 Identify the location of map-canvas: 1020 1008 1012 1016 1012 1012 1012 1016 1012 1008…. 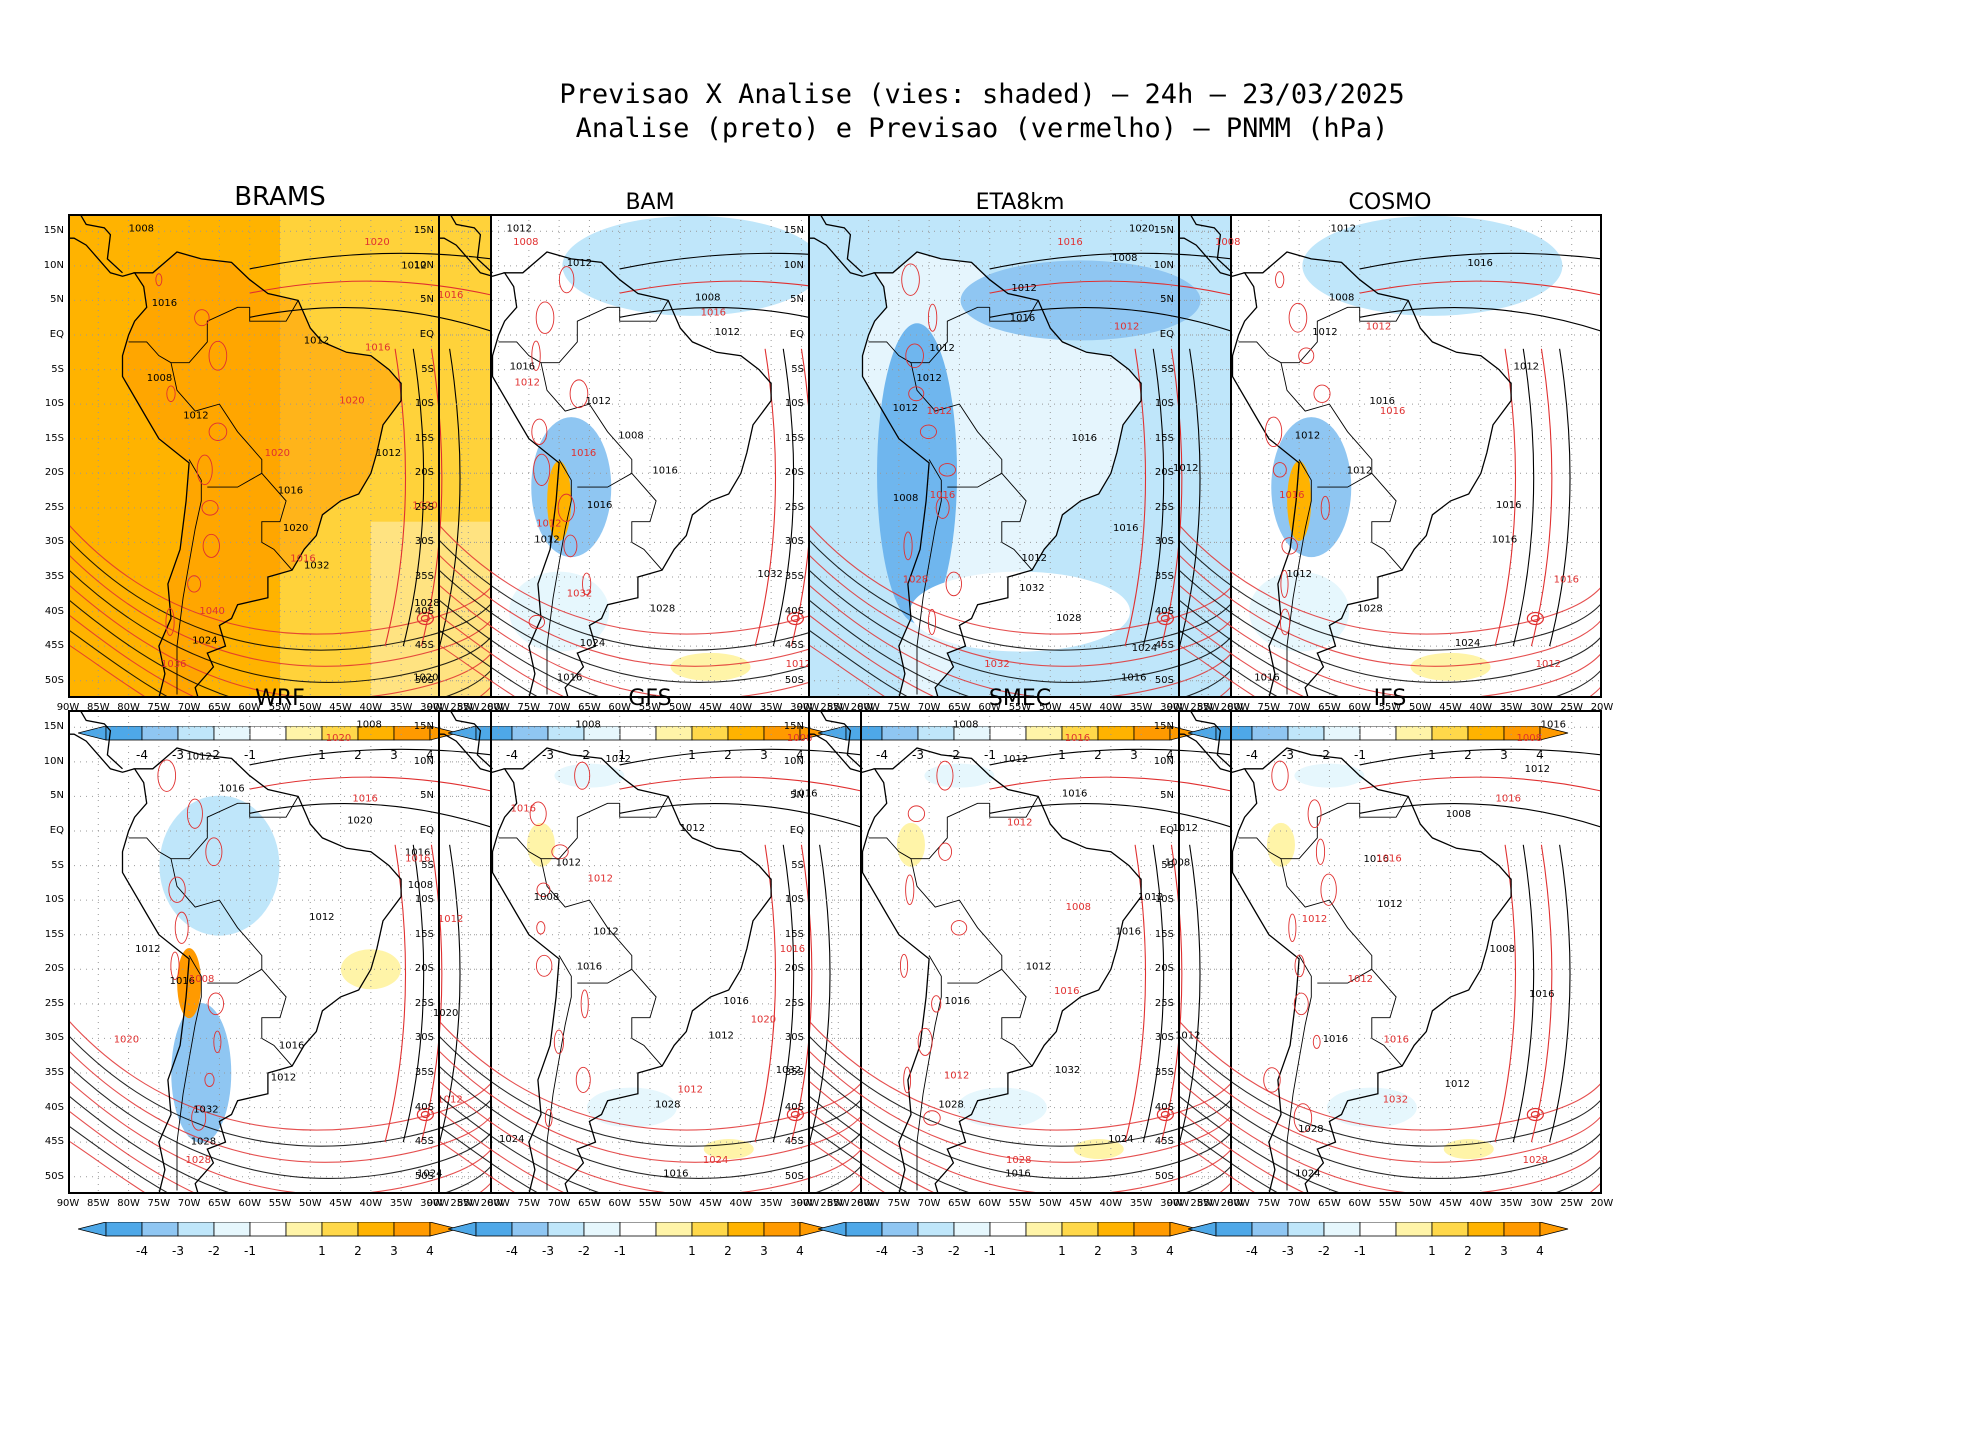
(1020, 456).